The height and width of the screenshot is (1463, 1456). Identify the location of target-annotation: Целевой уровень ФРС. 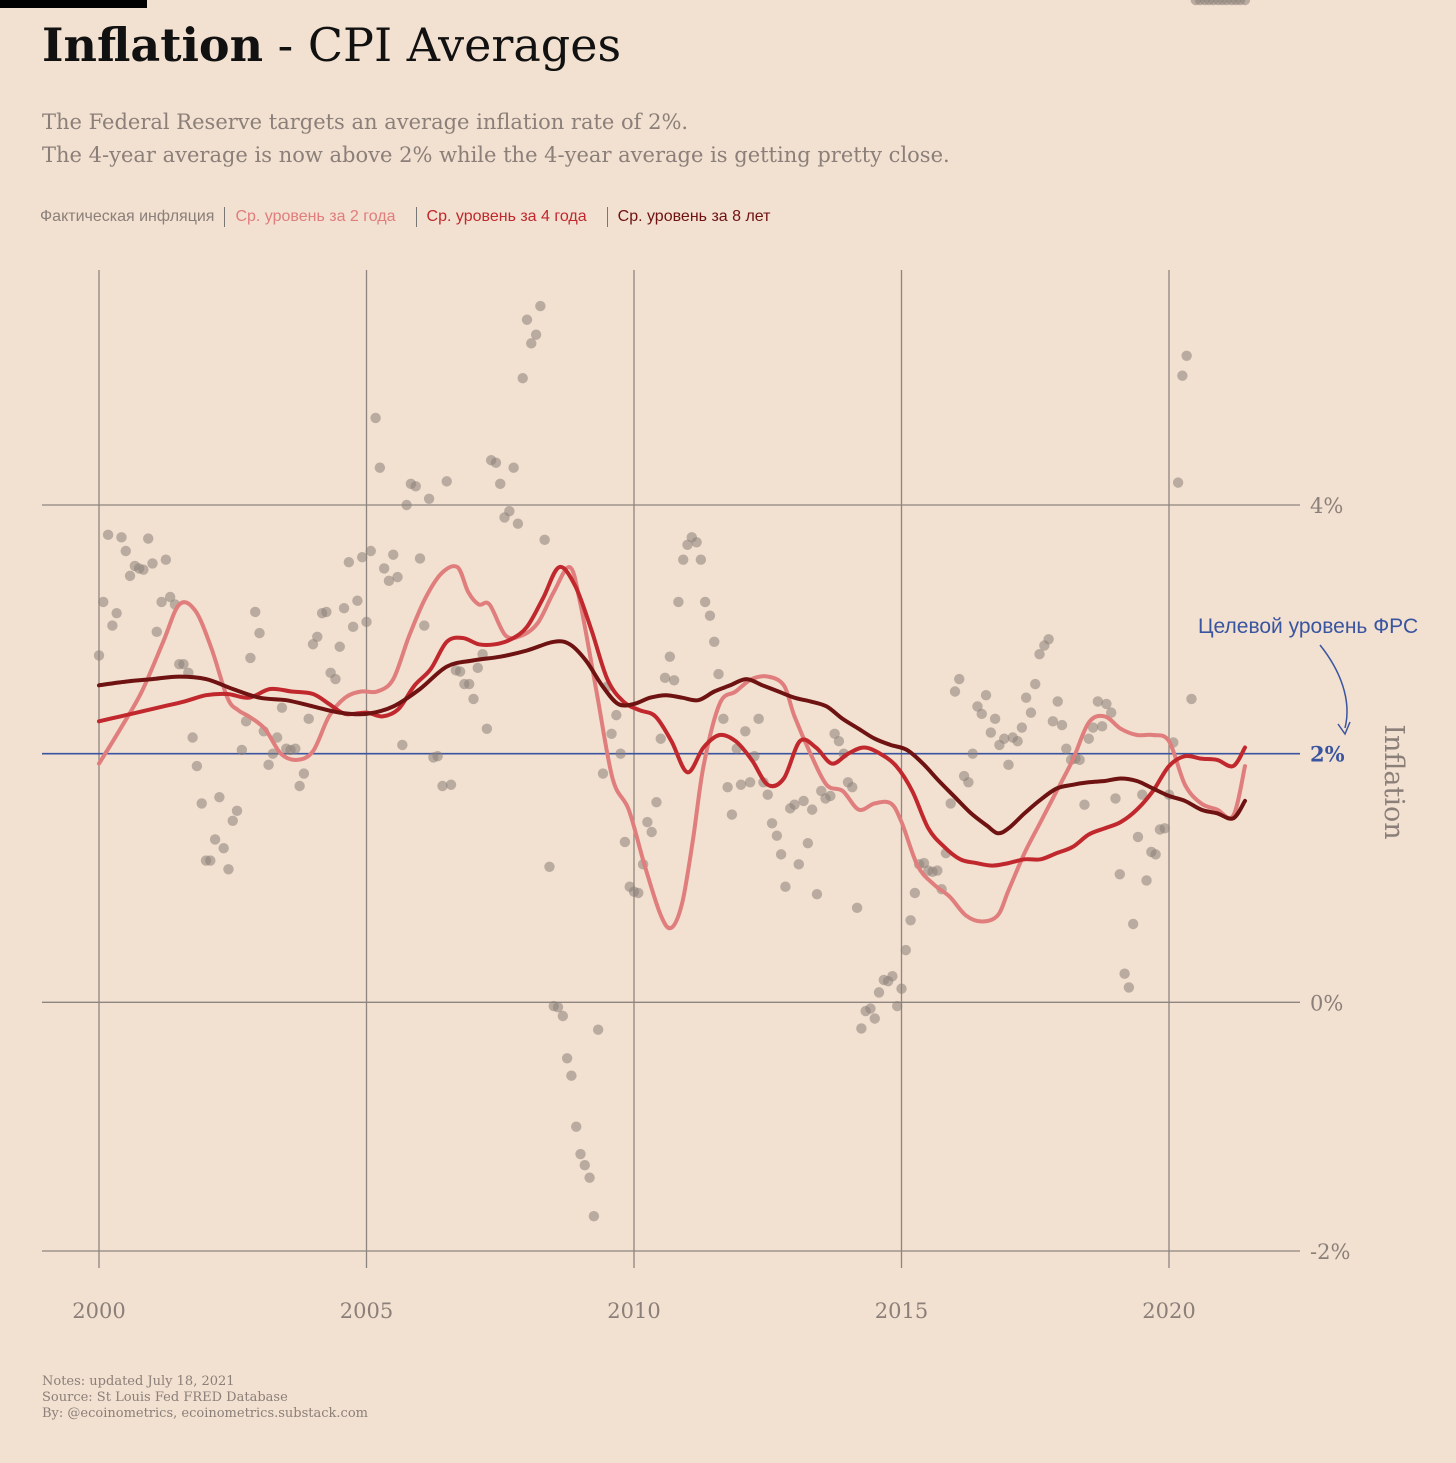
(1308, 626).